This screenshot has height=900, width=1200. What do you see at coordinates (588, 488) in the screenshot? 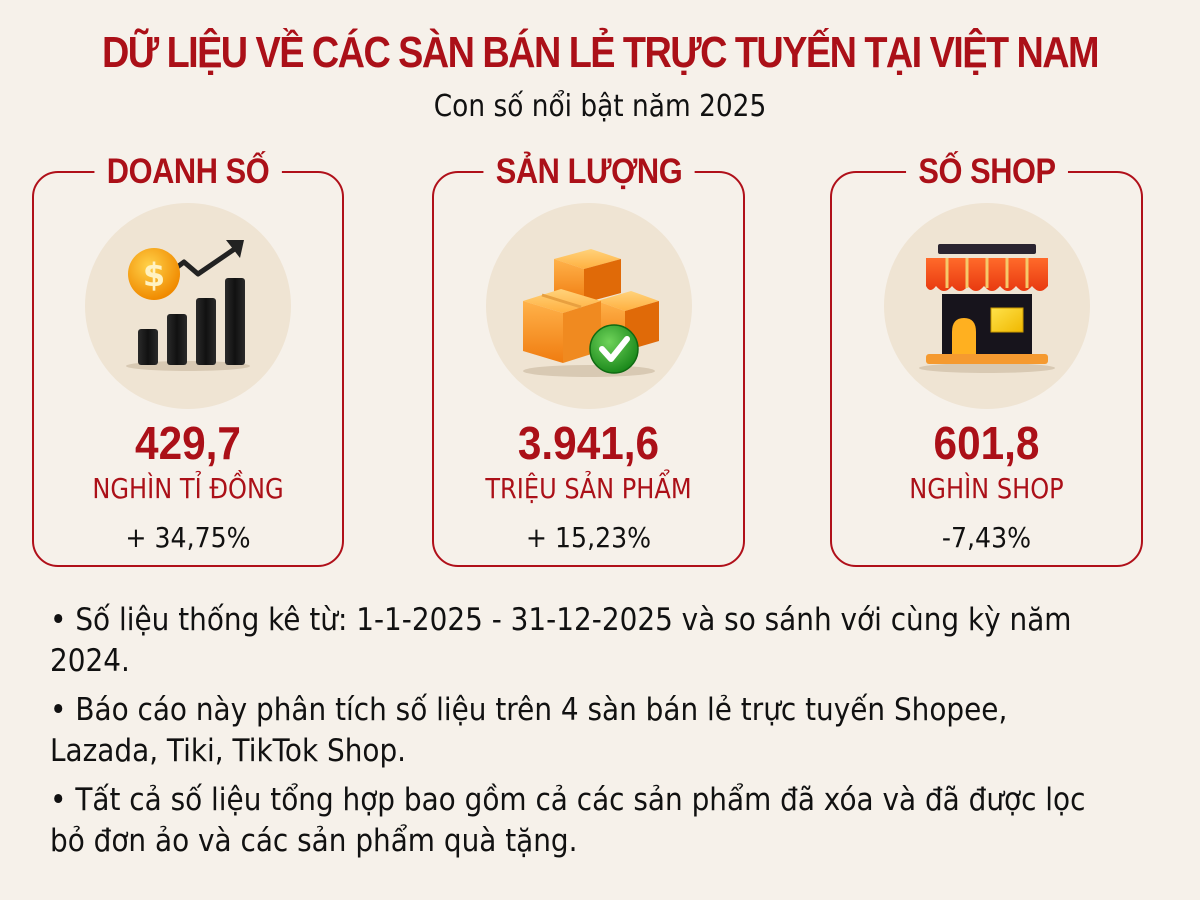
I see `stat-unit: TRIỆU SẢN PHẨM` at bounding box center [588, 488].